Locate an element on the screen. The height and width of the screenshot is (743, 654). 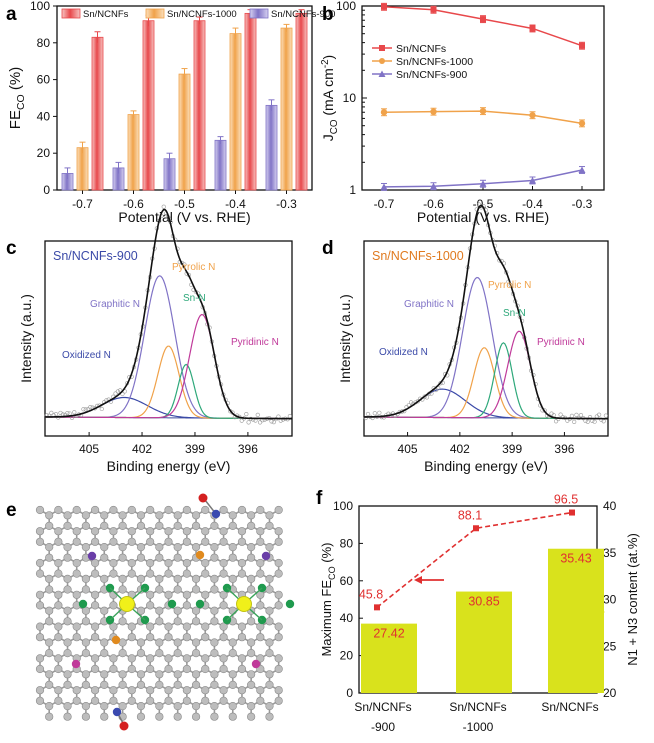
xlabel-c: Binding energy (eV) is located at coordinates (169, 466).